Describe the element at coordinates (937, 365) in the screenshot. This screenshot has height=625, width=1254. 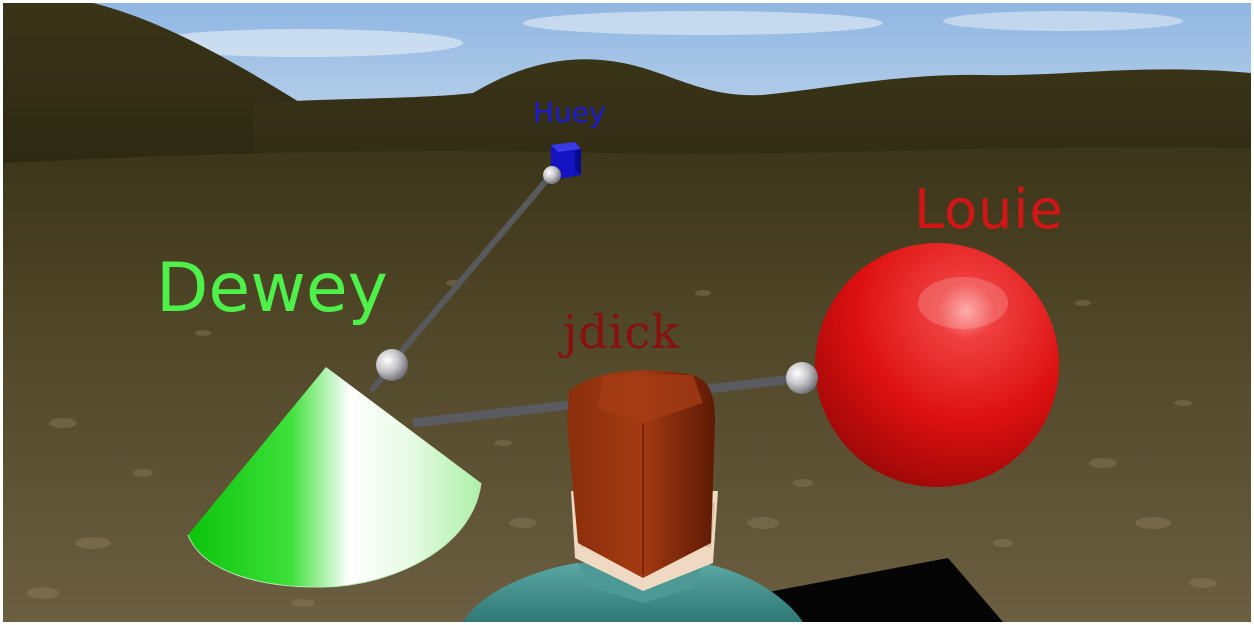
I see `louie-sphere` at that location.